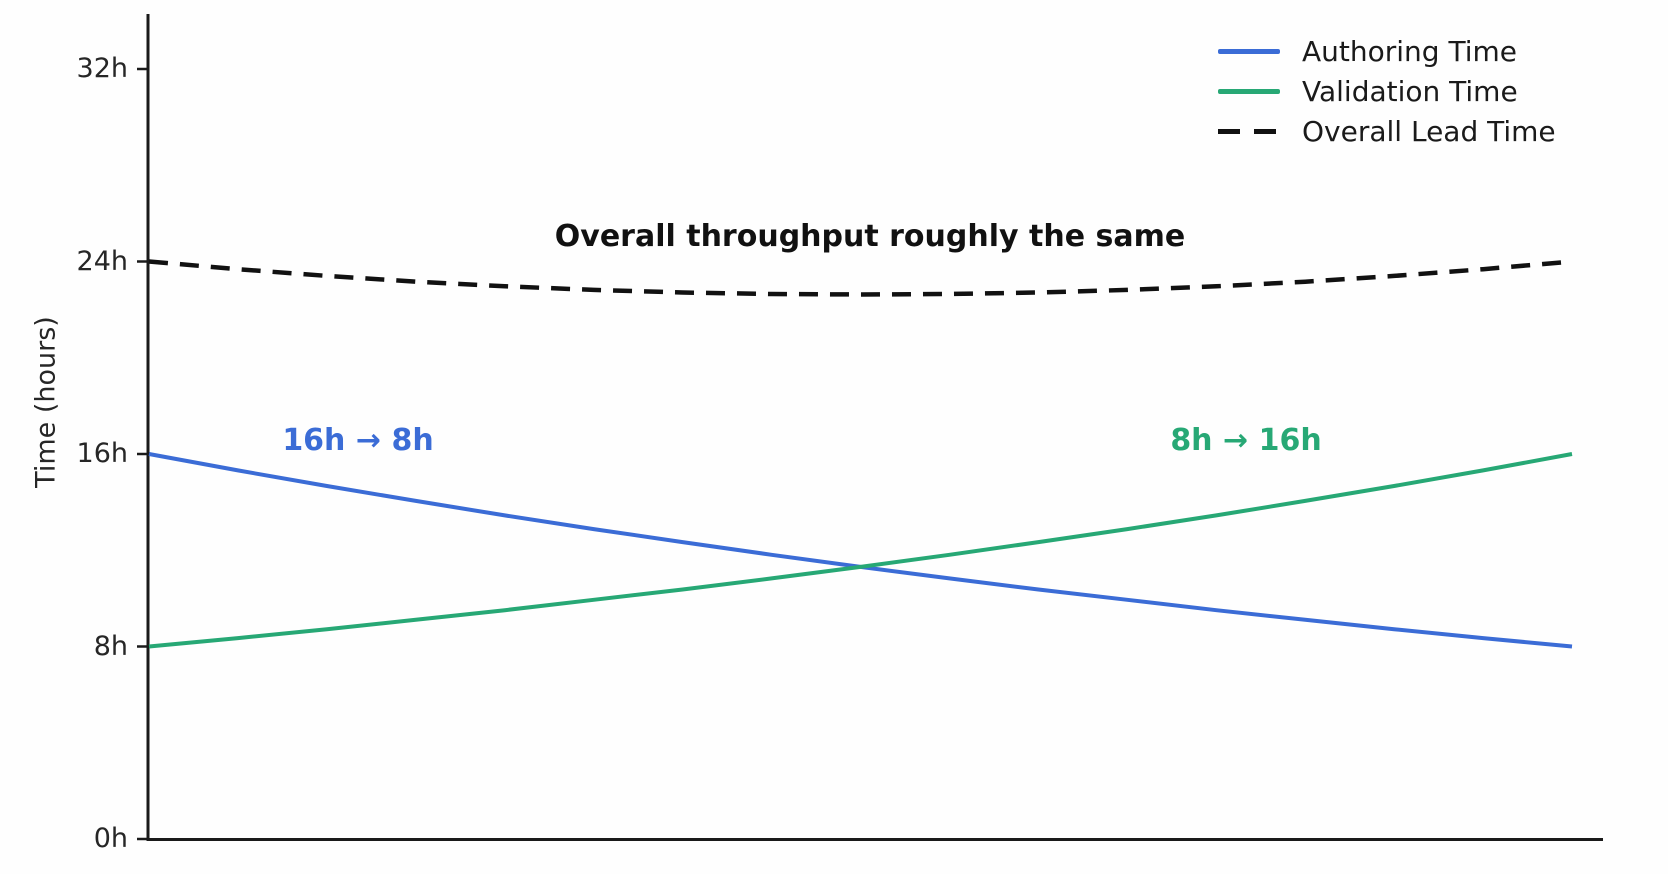 The height and width of the screenshot is (874, 1668). Describe the element at coordinates (870, 236) in the screenshot. I see `annotation-overall-throughput: Overall throughput roughly the same` at that location.